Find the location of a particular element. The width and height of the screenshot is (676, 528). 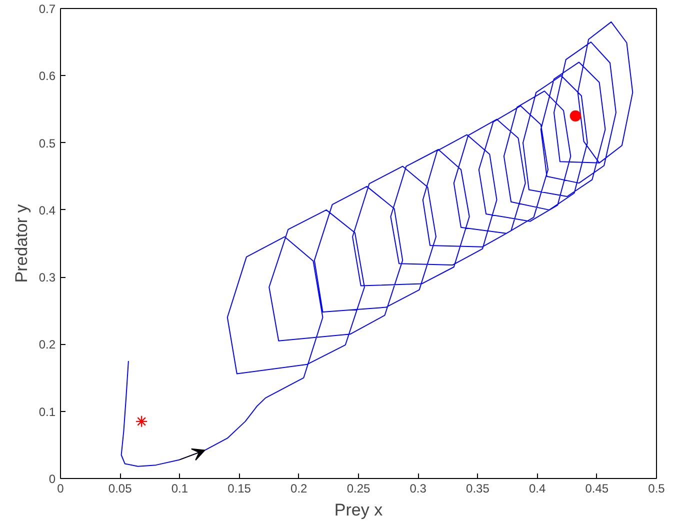

x-tick-label: 0.05 is located at coordinates (120, 489).